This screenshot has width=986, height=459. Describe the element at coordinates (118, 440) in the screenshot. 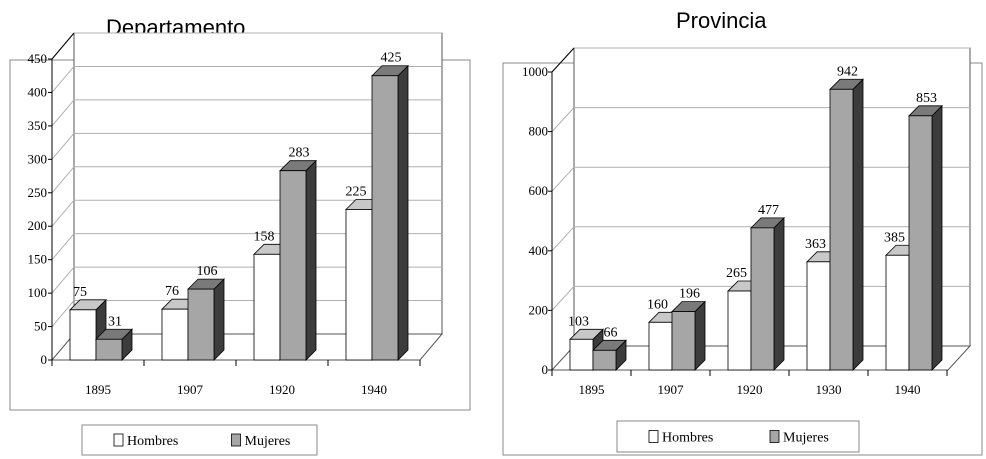

I see `chart1-legend-swatch-hombres` at that location.